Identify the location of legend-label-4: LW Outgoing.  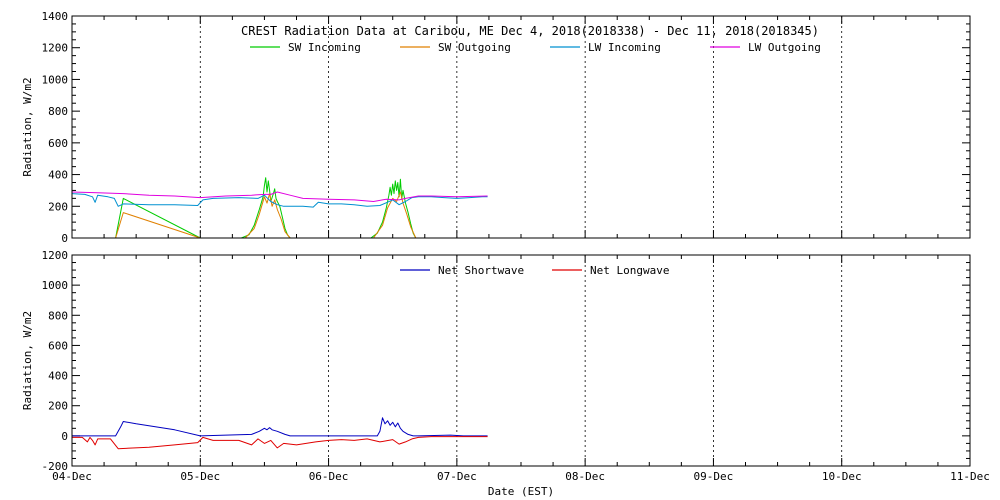
(784, 47).